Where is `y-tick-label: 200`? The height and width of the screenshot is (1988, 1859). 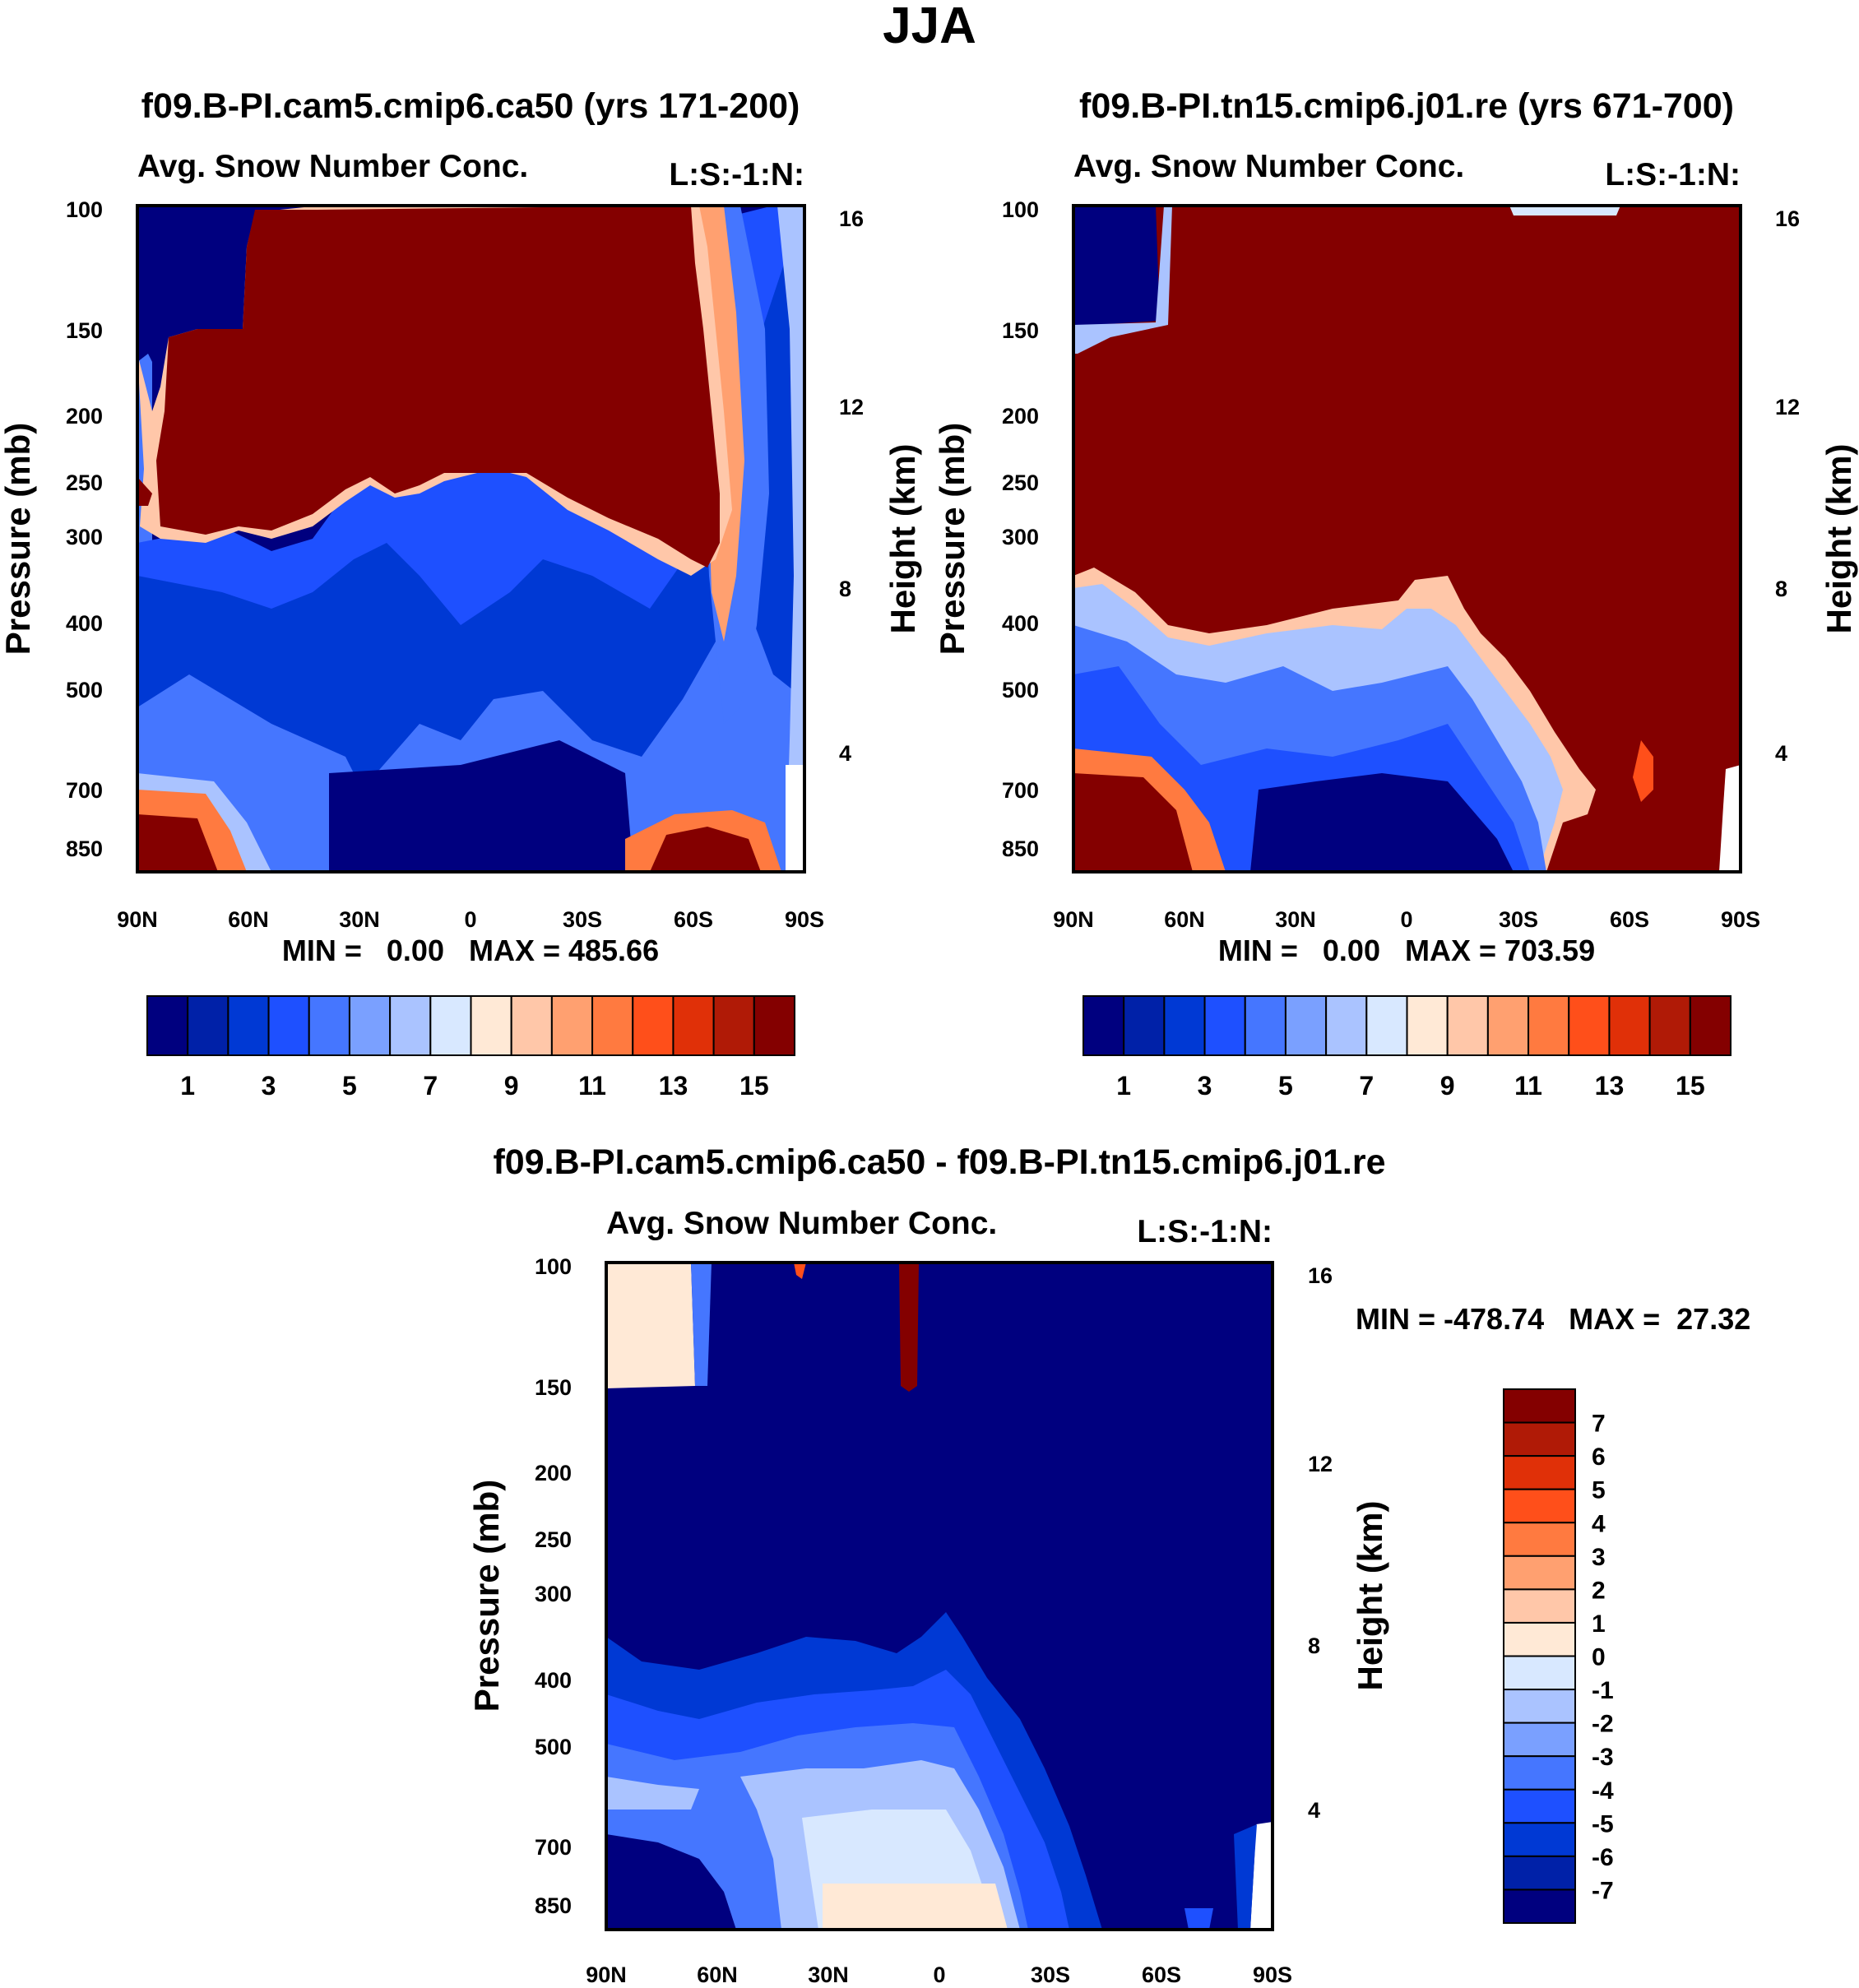 y-tick-label: 200 is located at coordinates (84, 417).